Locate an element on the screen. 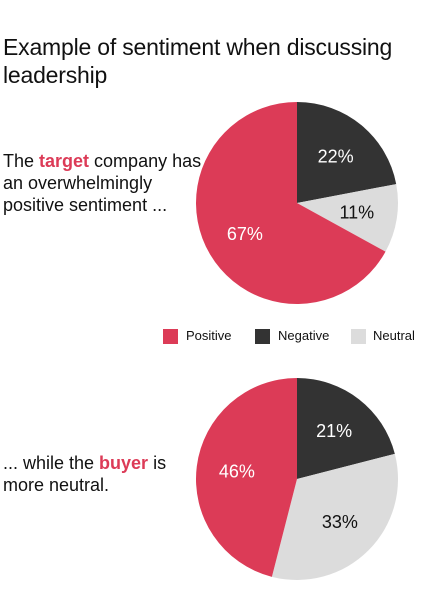  legend-label-negative: Negative is located at coordinates (304, 335).